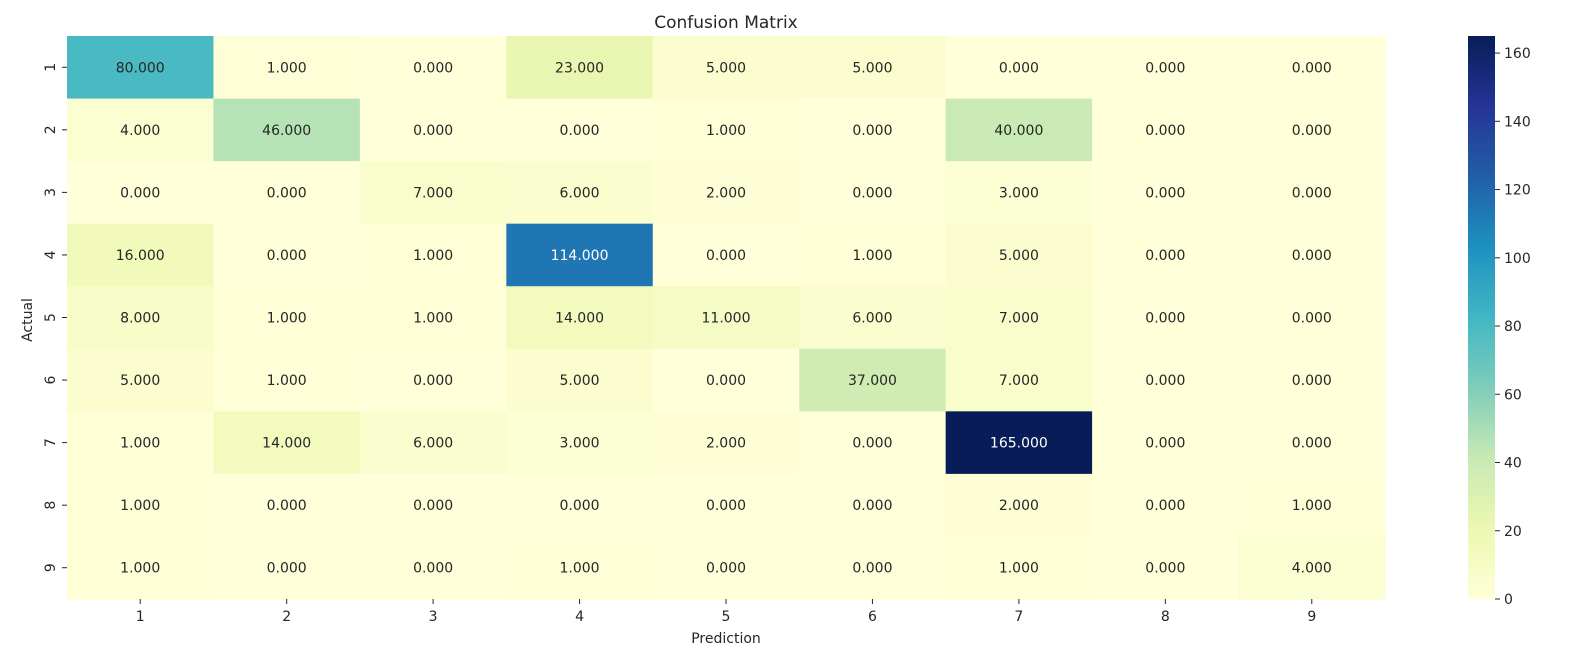 This screenshot has width=1573, height=663. What do you see at coordinates (433, 617) in the screenshot?
I see `x-tick-label: 3` at bounding box center [433, 617].